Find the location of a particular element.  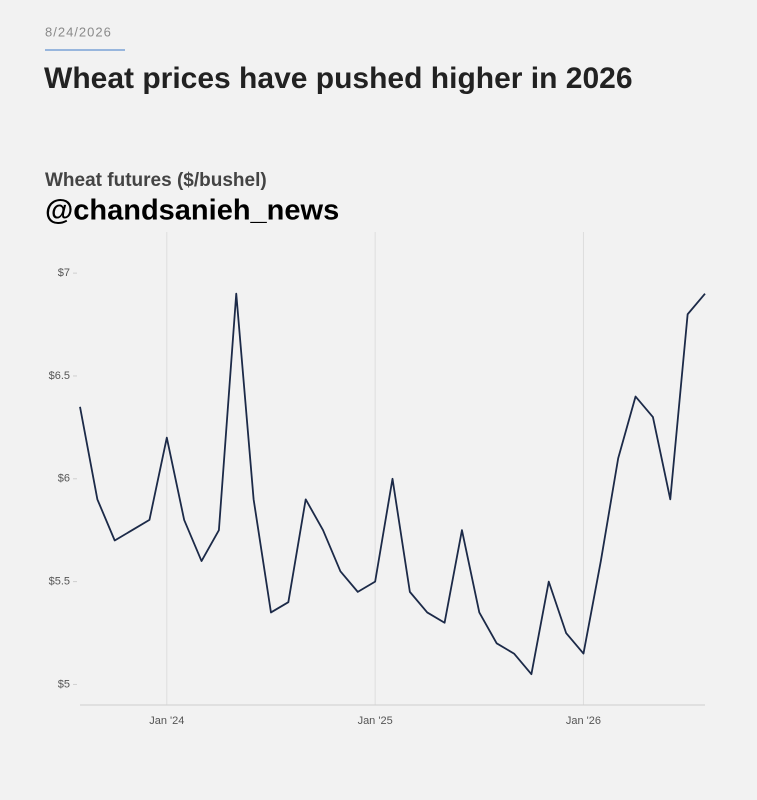

y-tick-label: $7 is located at coordinates (64, 273).